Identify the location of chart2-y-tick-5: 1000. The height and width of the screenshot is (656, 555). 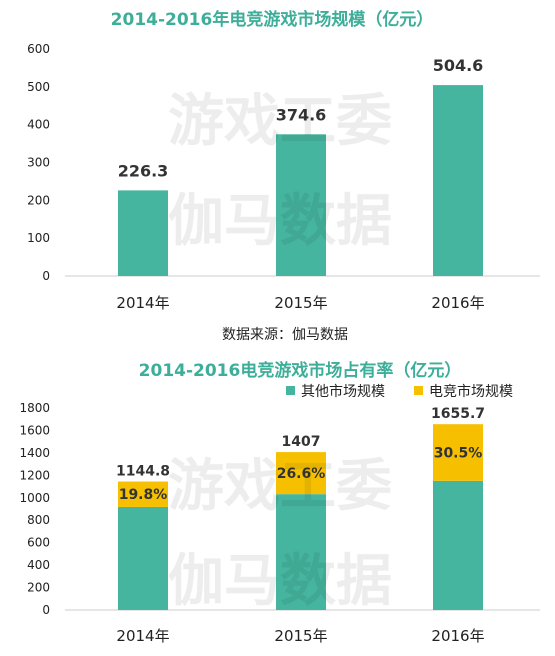
(34, 498).